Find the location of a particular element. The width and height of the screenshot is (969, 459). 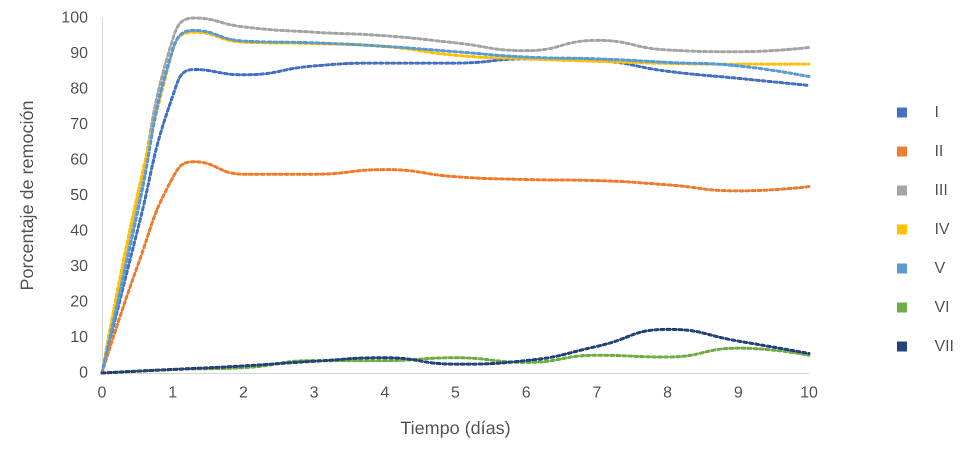

y-tick-label: 60 is located at coordinates (79, 160).